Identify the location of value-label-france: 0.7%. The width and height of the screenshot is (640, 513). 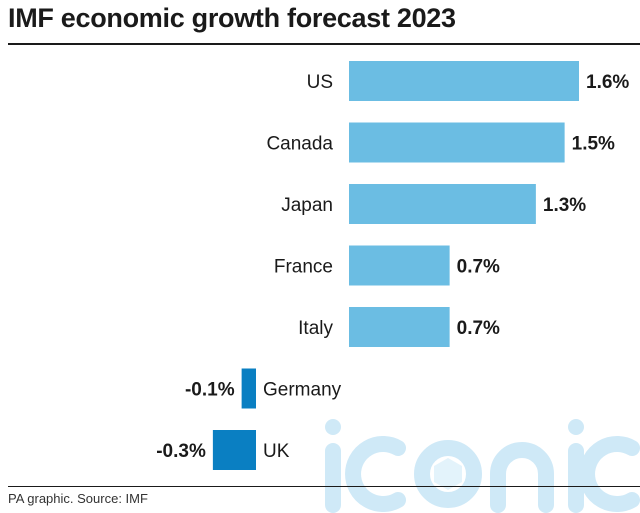
(478, 267).